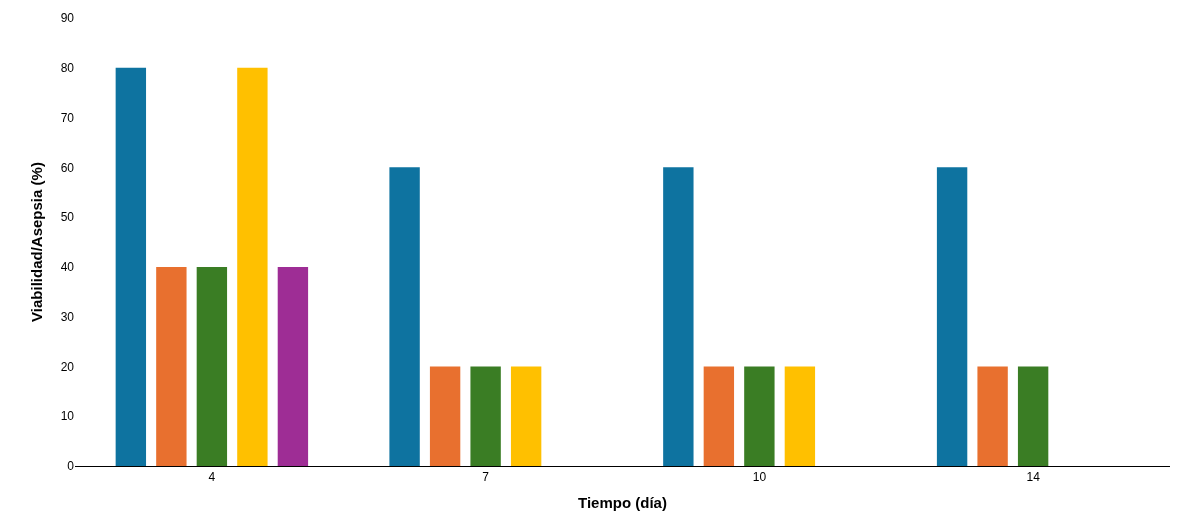  Describe the element at coordinates (36, 242) in the screenshot. I see `y-axis-title: Viabilidad/Asepsia (%)` at that location.